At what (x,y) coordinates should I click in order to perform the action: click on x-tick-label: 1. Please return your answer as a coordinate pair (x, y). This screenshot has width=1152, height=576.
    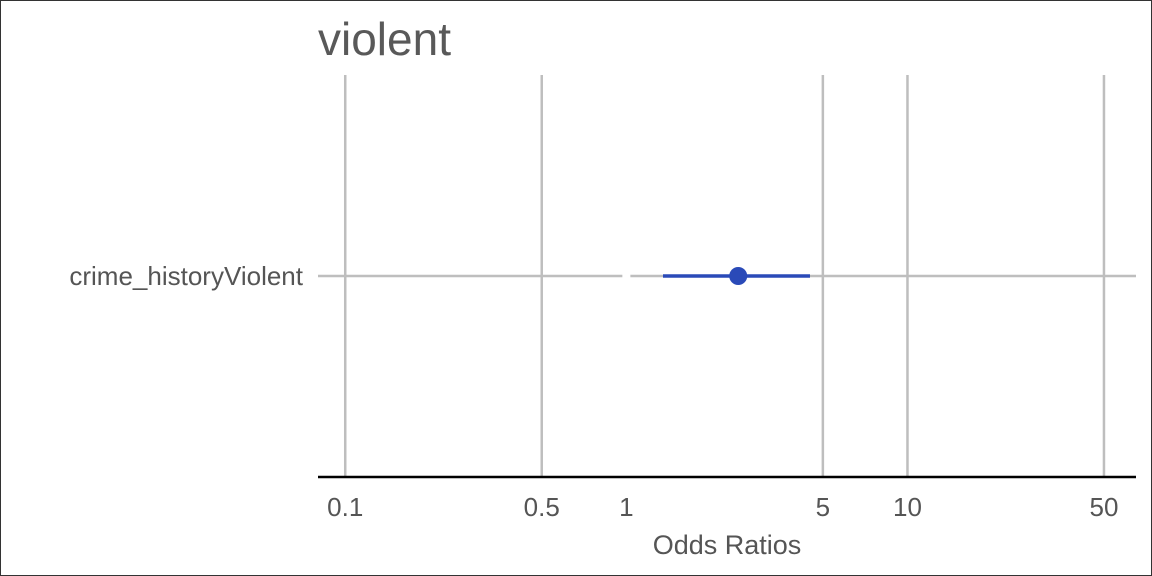
    Looking at the image, I should click on (626, 507).